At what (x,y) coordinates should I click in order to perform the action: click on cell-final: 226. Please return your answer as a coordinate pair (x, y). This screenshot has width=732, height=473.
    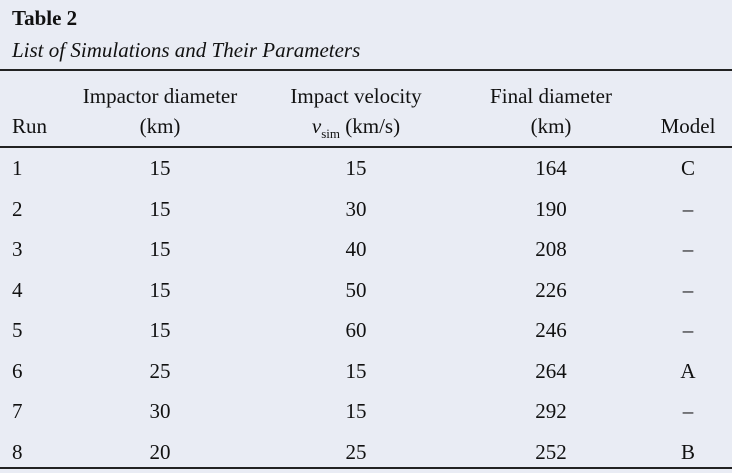
    Looking at the image, I should click on (551, 289).